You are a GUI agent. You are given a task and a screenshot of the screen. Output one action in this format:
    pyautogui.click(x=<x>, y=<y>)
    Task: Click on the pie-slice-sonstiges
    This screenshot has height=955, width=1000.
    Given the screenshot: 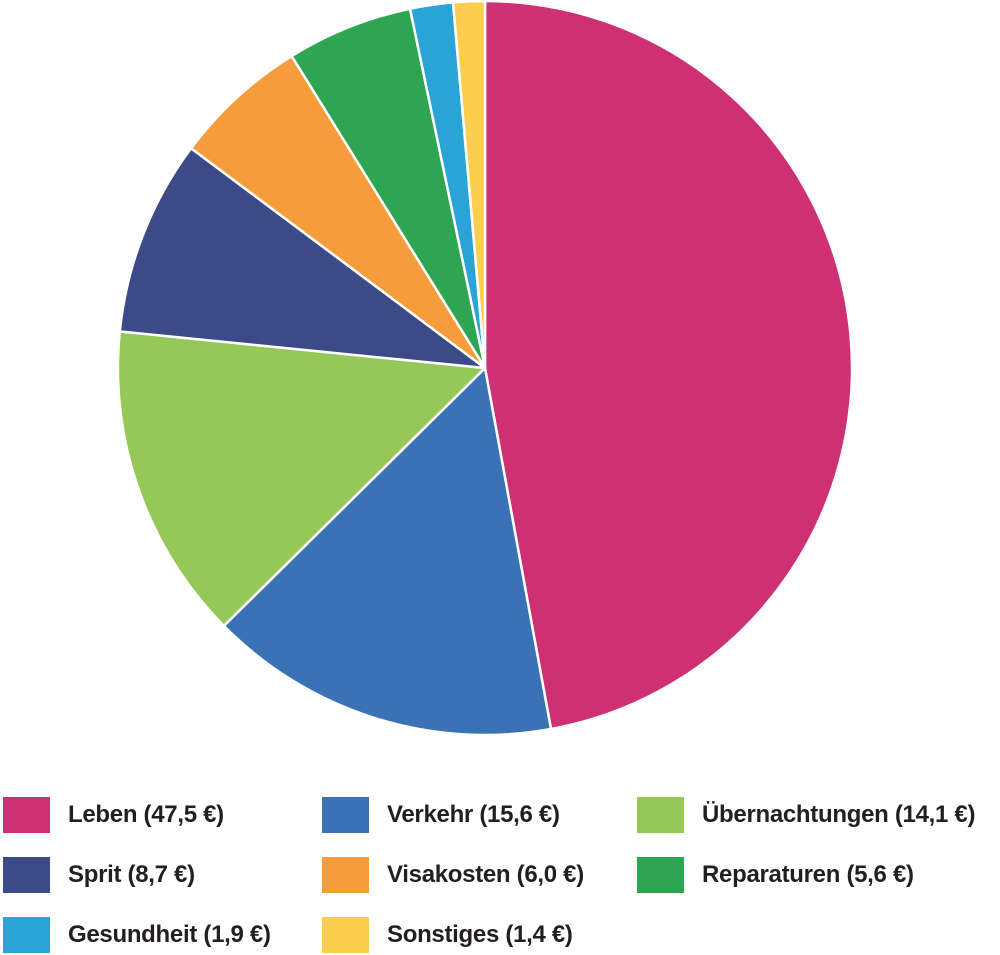 What is the action you would take?
    pyautogui.click(x=469, y=185)
    